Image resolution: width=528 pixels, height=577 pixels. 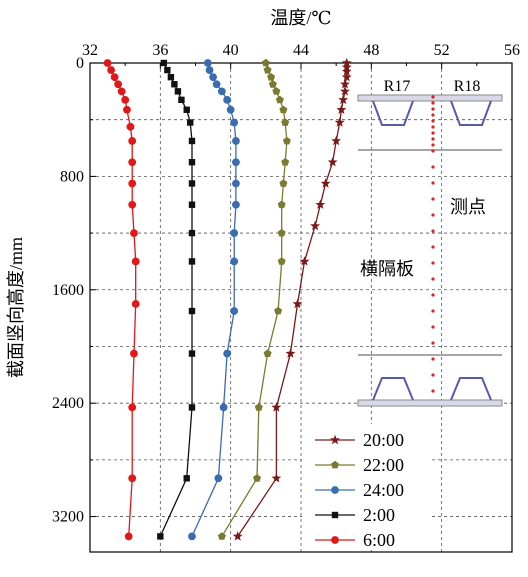 What do you see at coordinates (68, 403) in the screenshot?
I see `y-tick-label: 2400` at bounding box center [68, 403].